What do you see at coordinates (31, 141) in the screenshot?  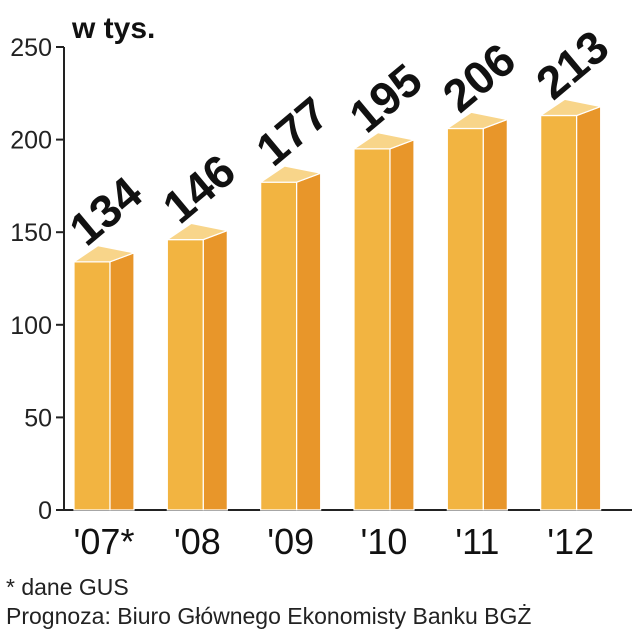 I see `y-tick-label: 200` at bounding box center [31, 141].